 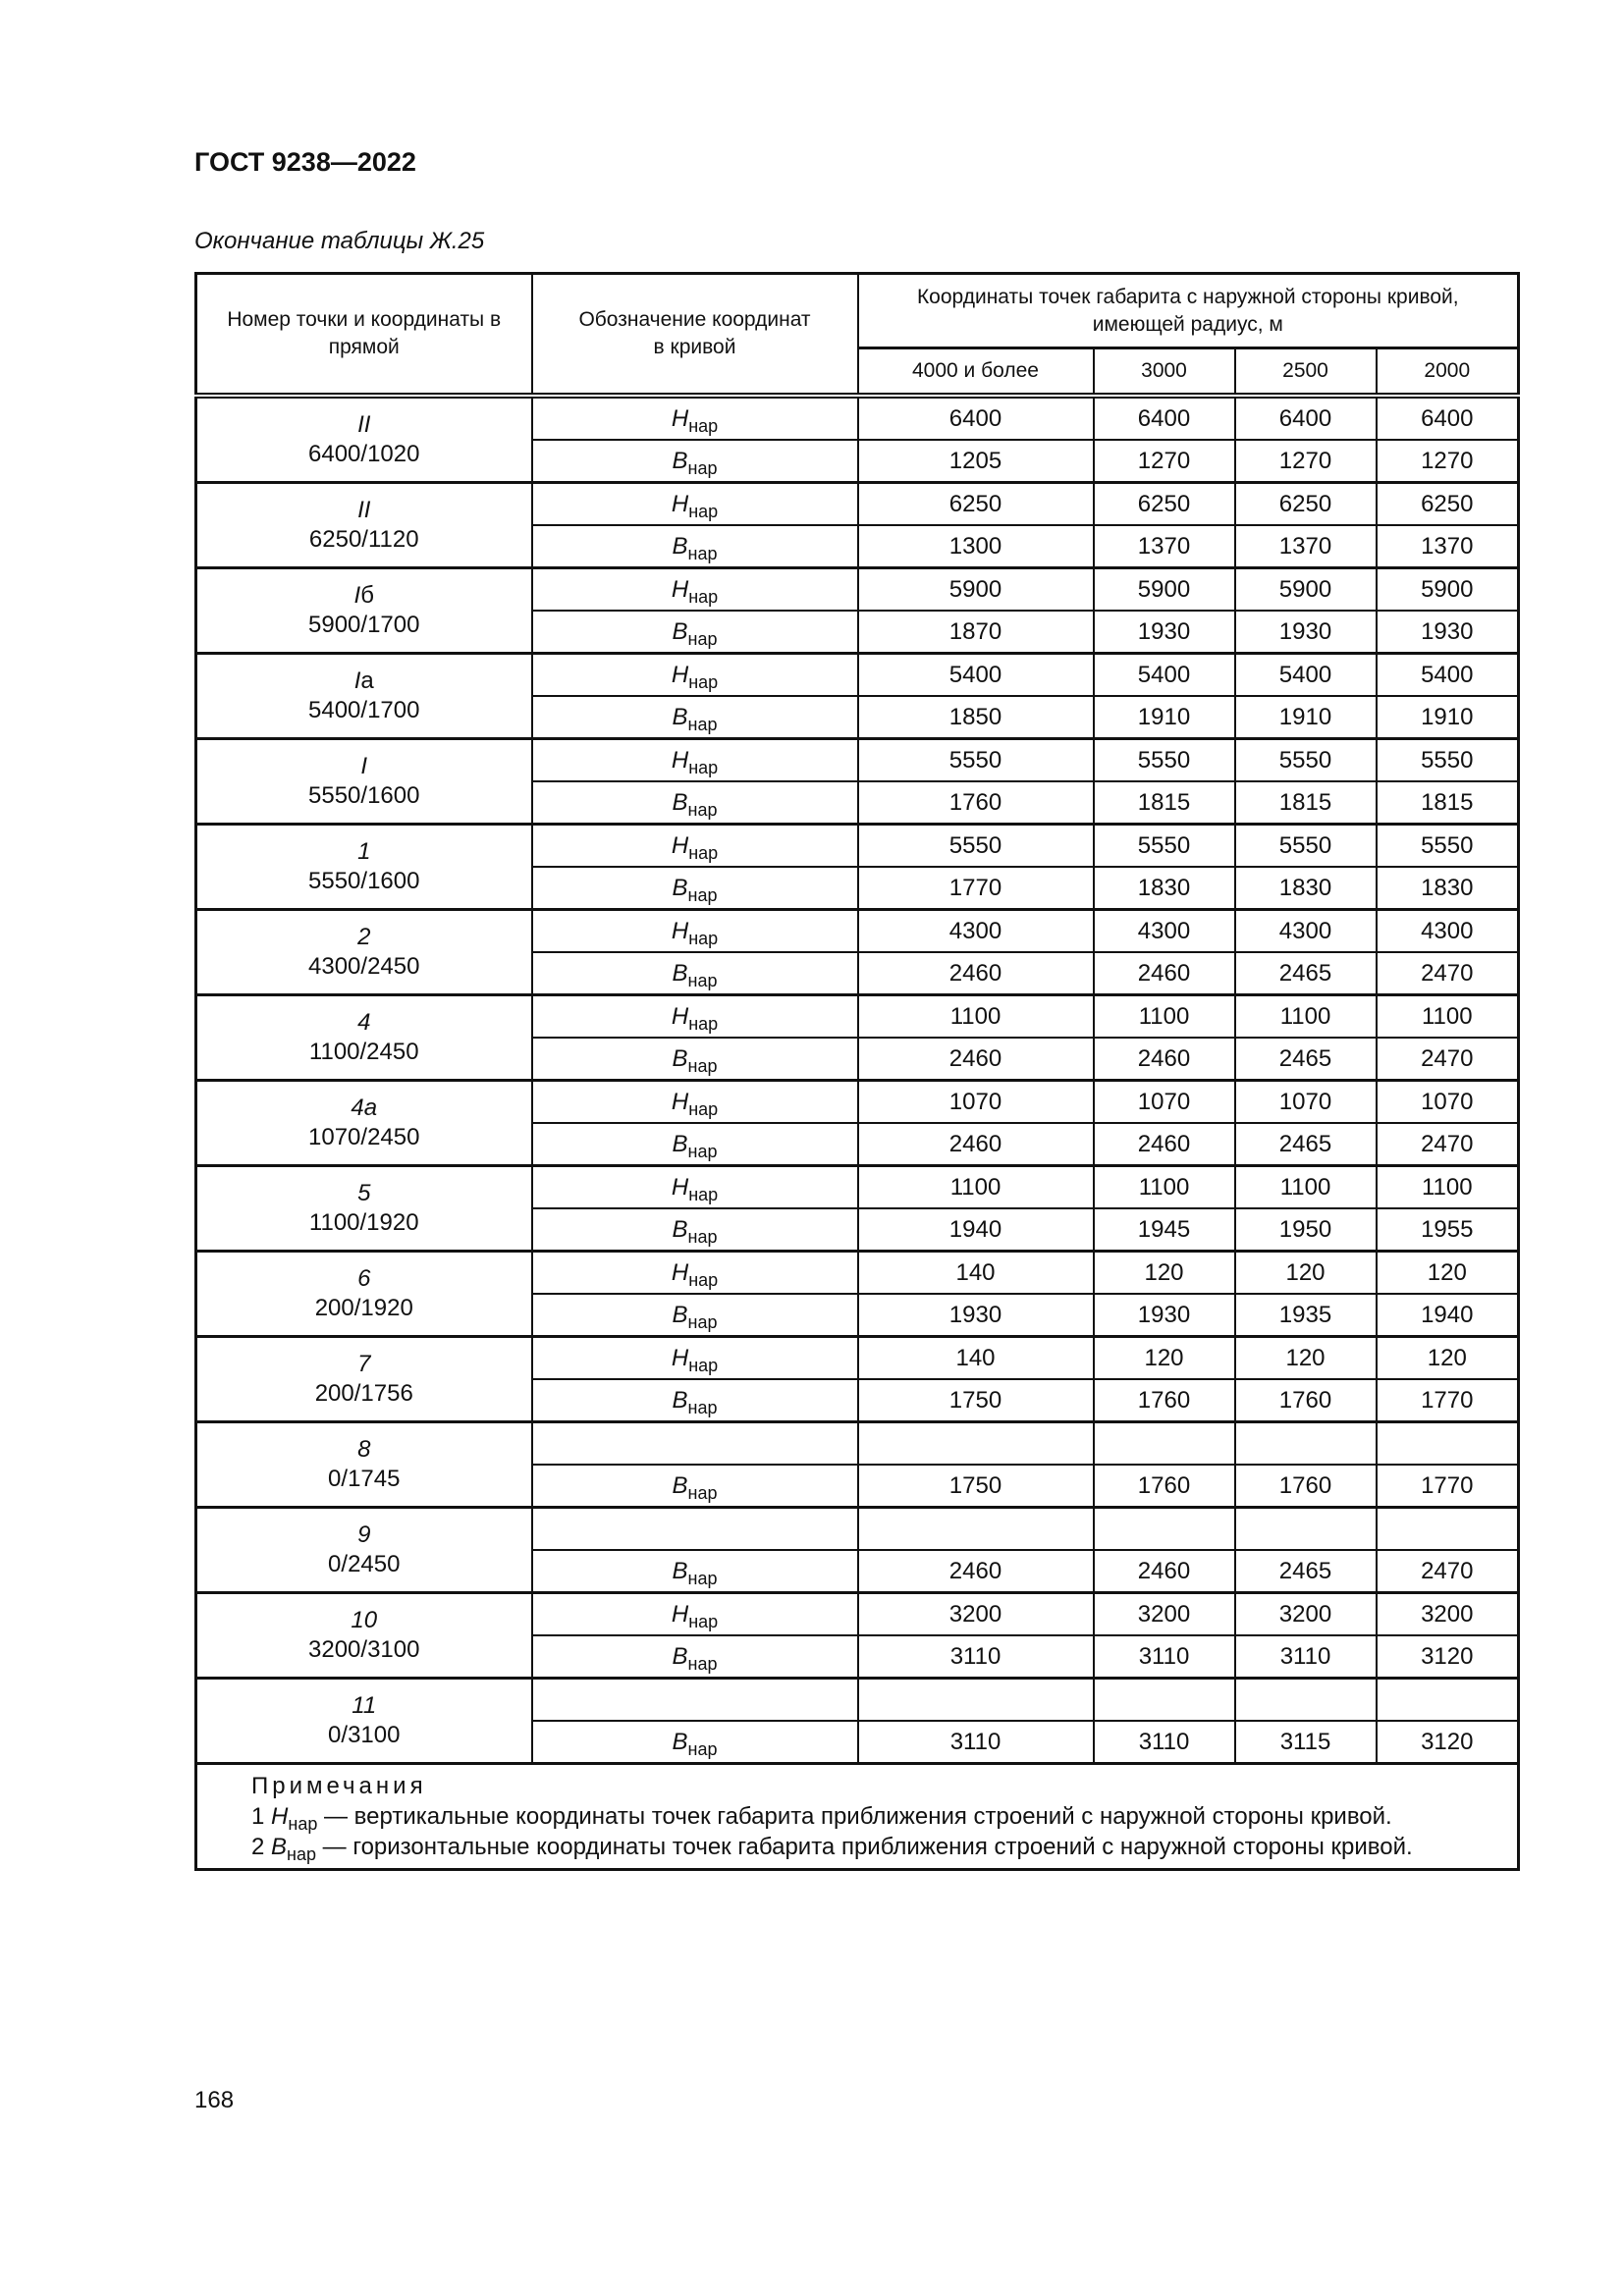 I want to click on value-cell: 1910, so click(x=1447, y=718).